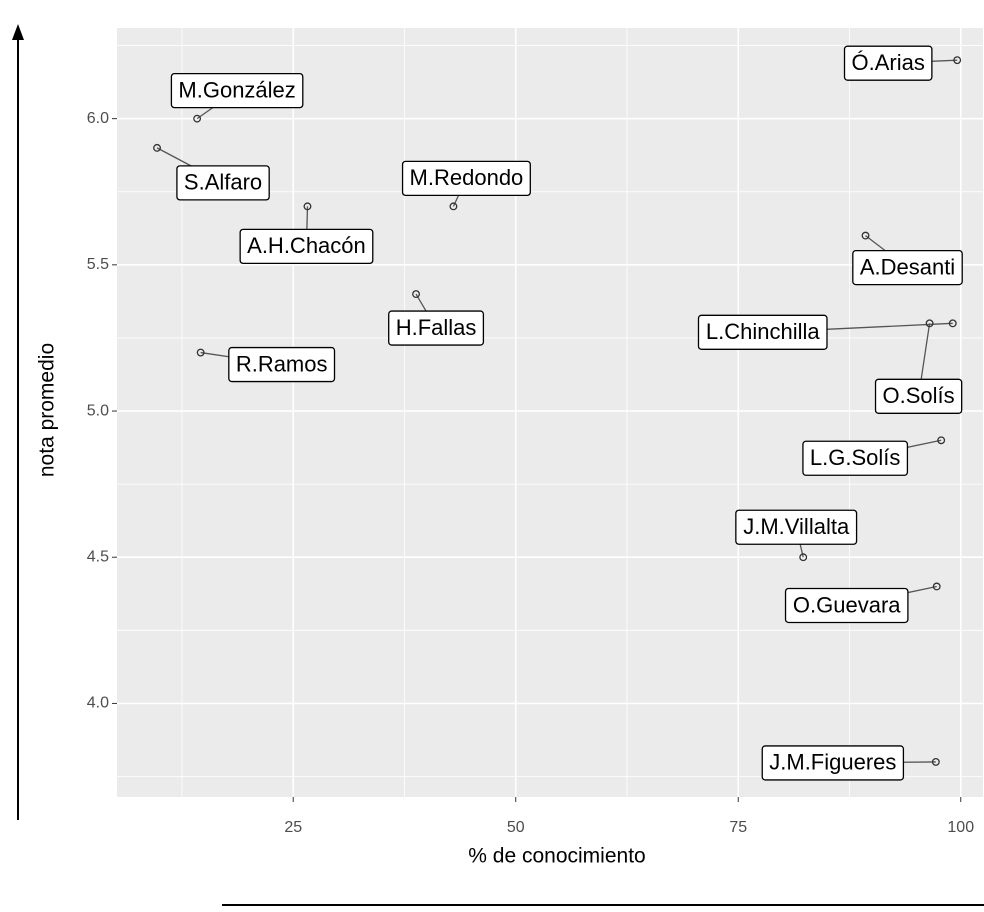 The height and width of the screenshot is (912, 984). What do you see at coordinates (738, 827) in the screenshot?
I see `x-tick-label: 75` at bounding box center [738, 827].